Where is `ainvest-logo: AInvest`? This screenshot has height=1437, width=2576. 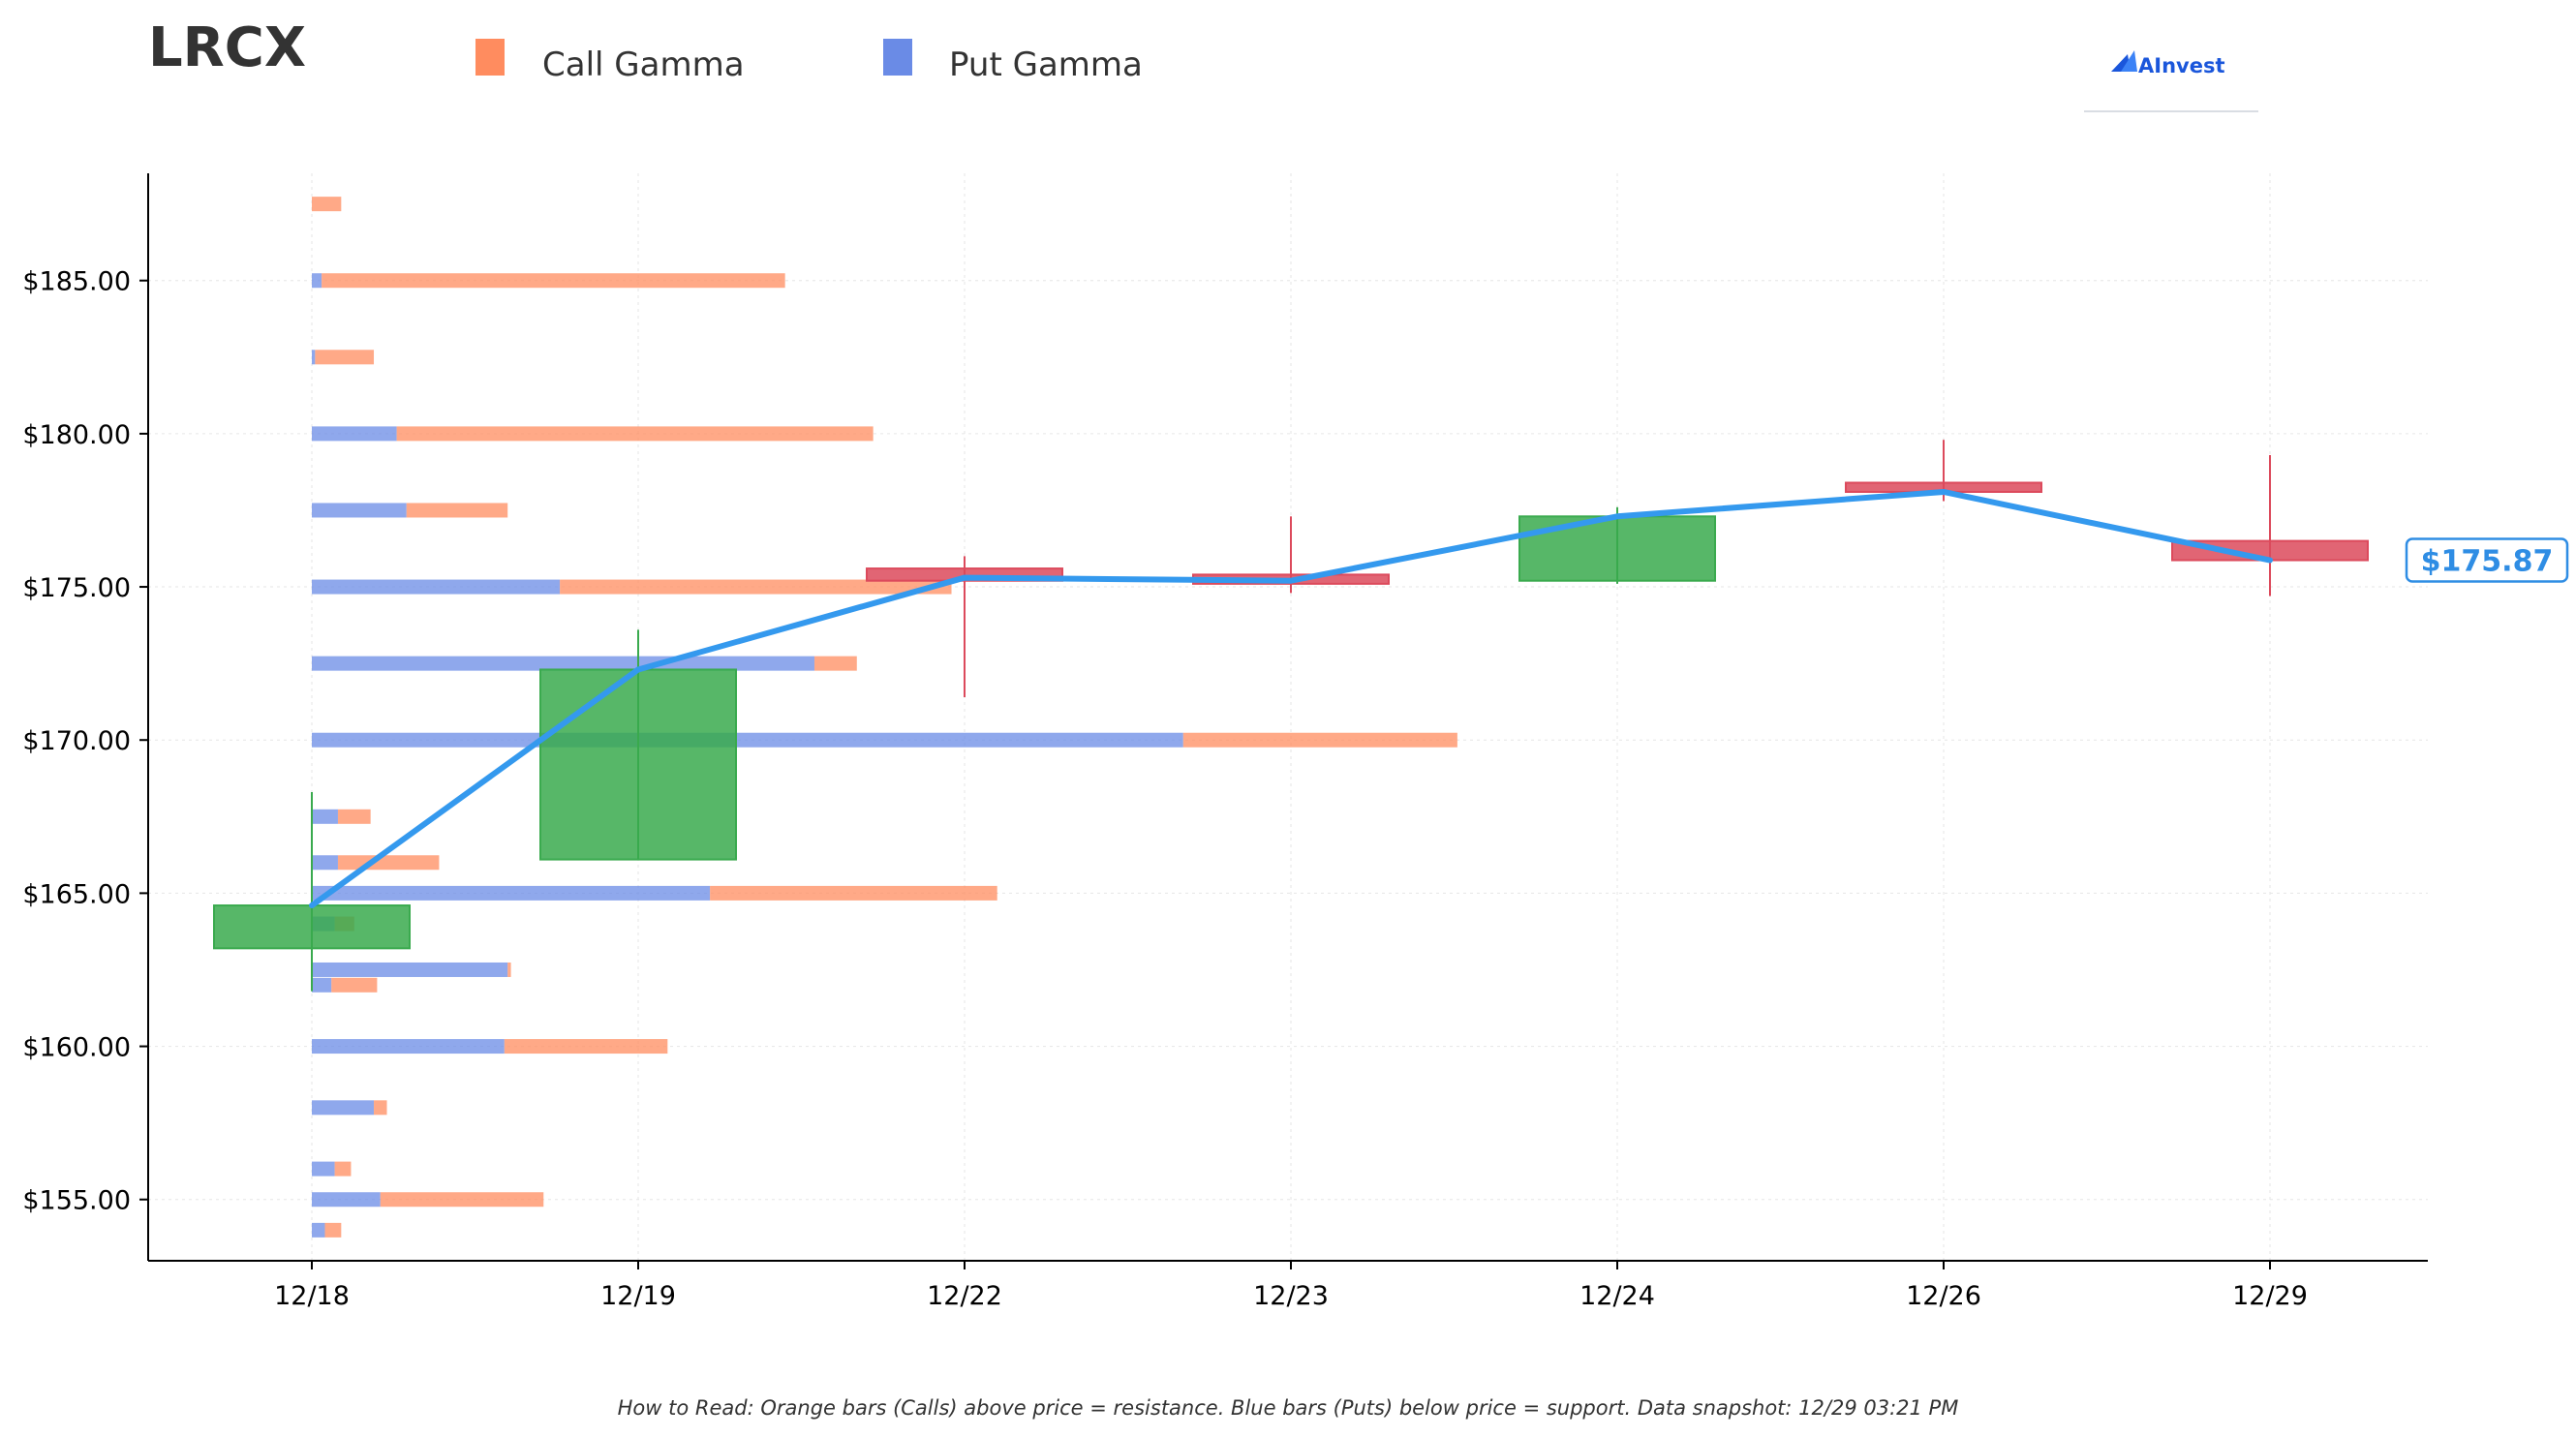 ainvest-logo: AInvest is located at coordinates (2171, 81).